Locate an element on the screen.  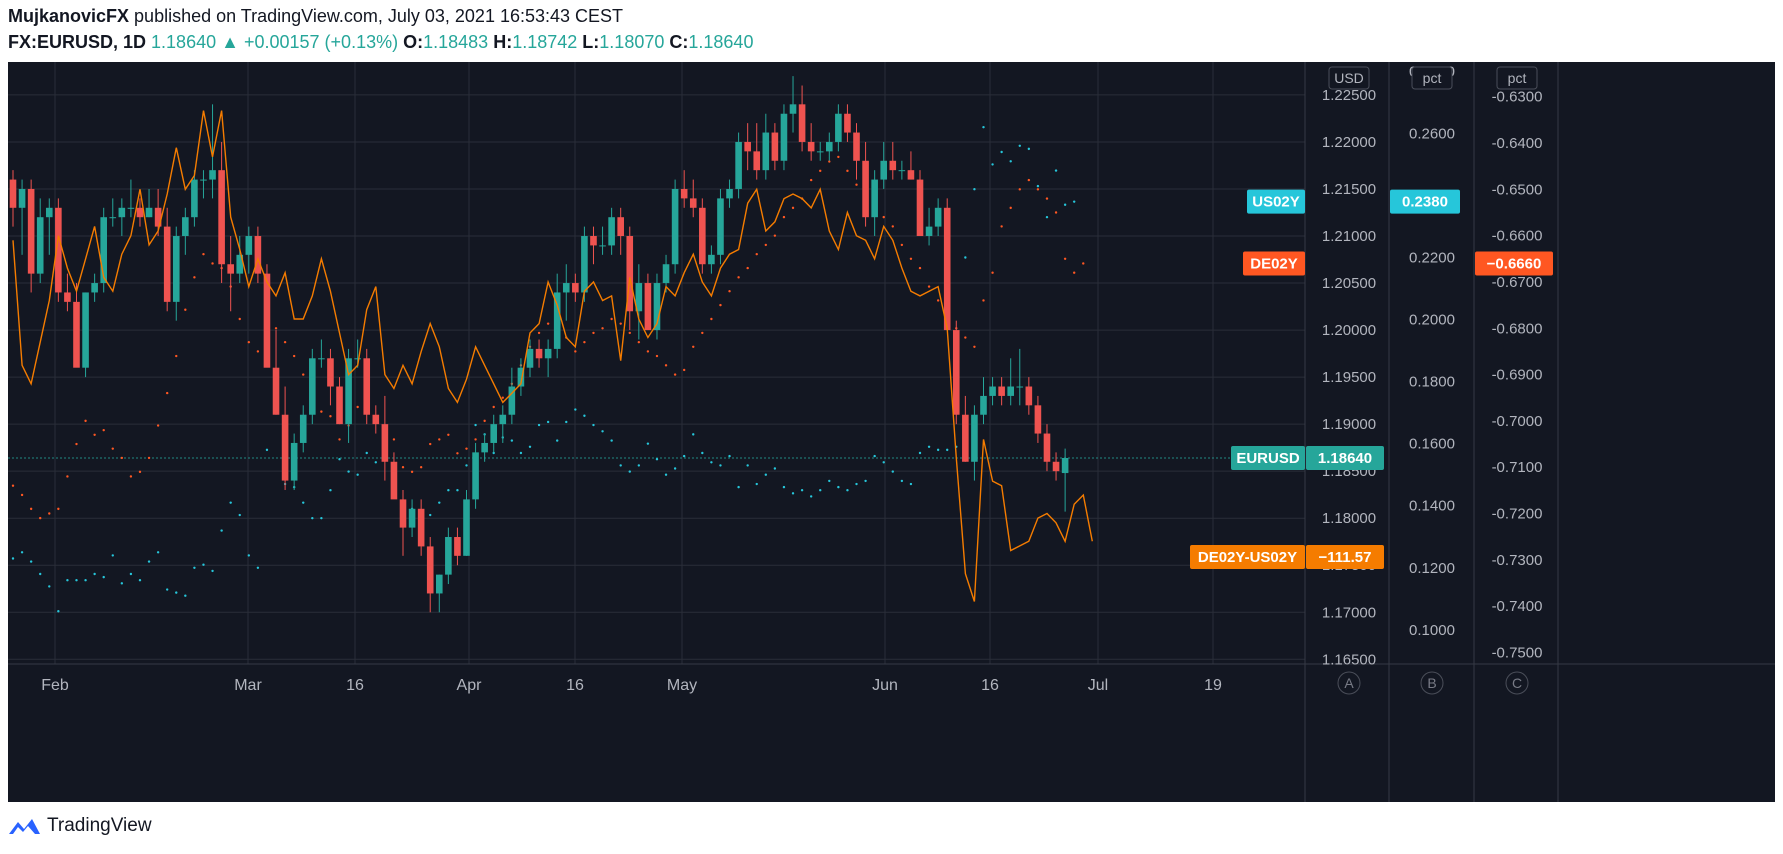
time-tick-label: 16 is located at coordinates (990, 685).